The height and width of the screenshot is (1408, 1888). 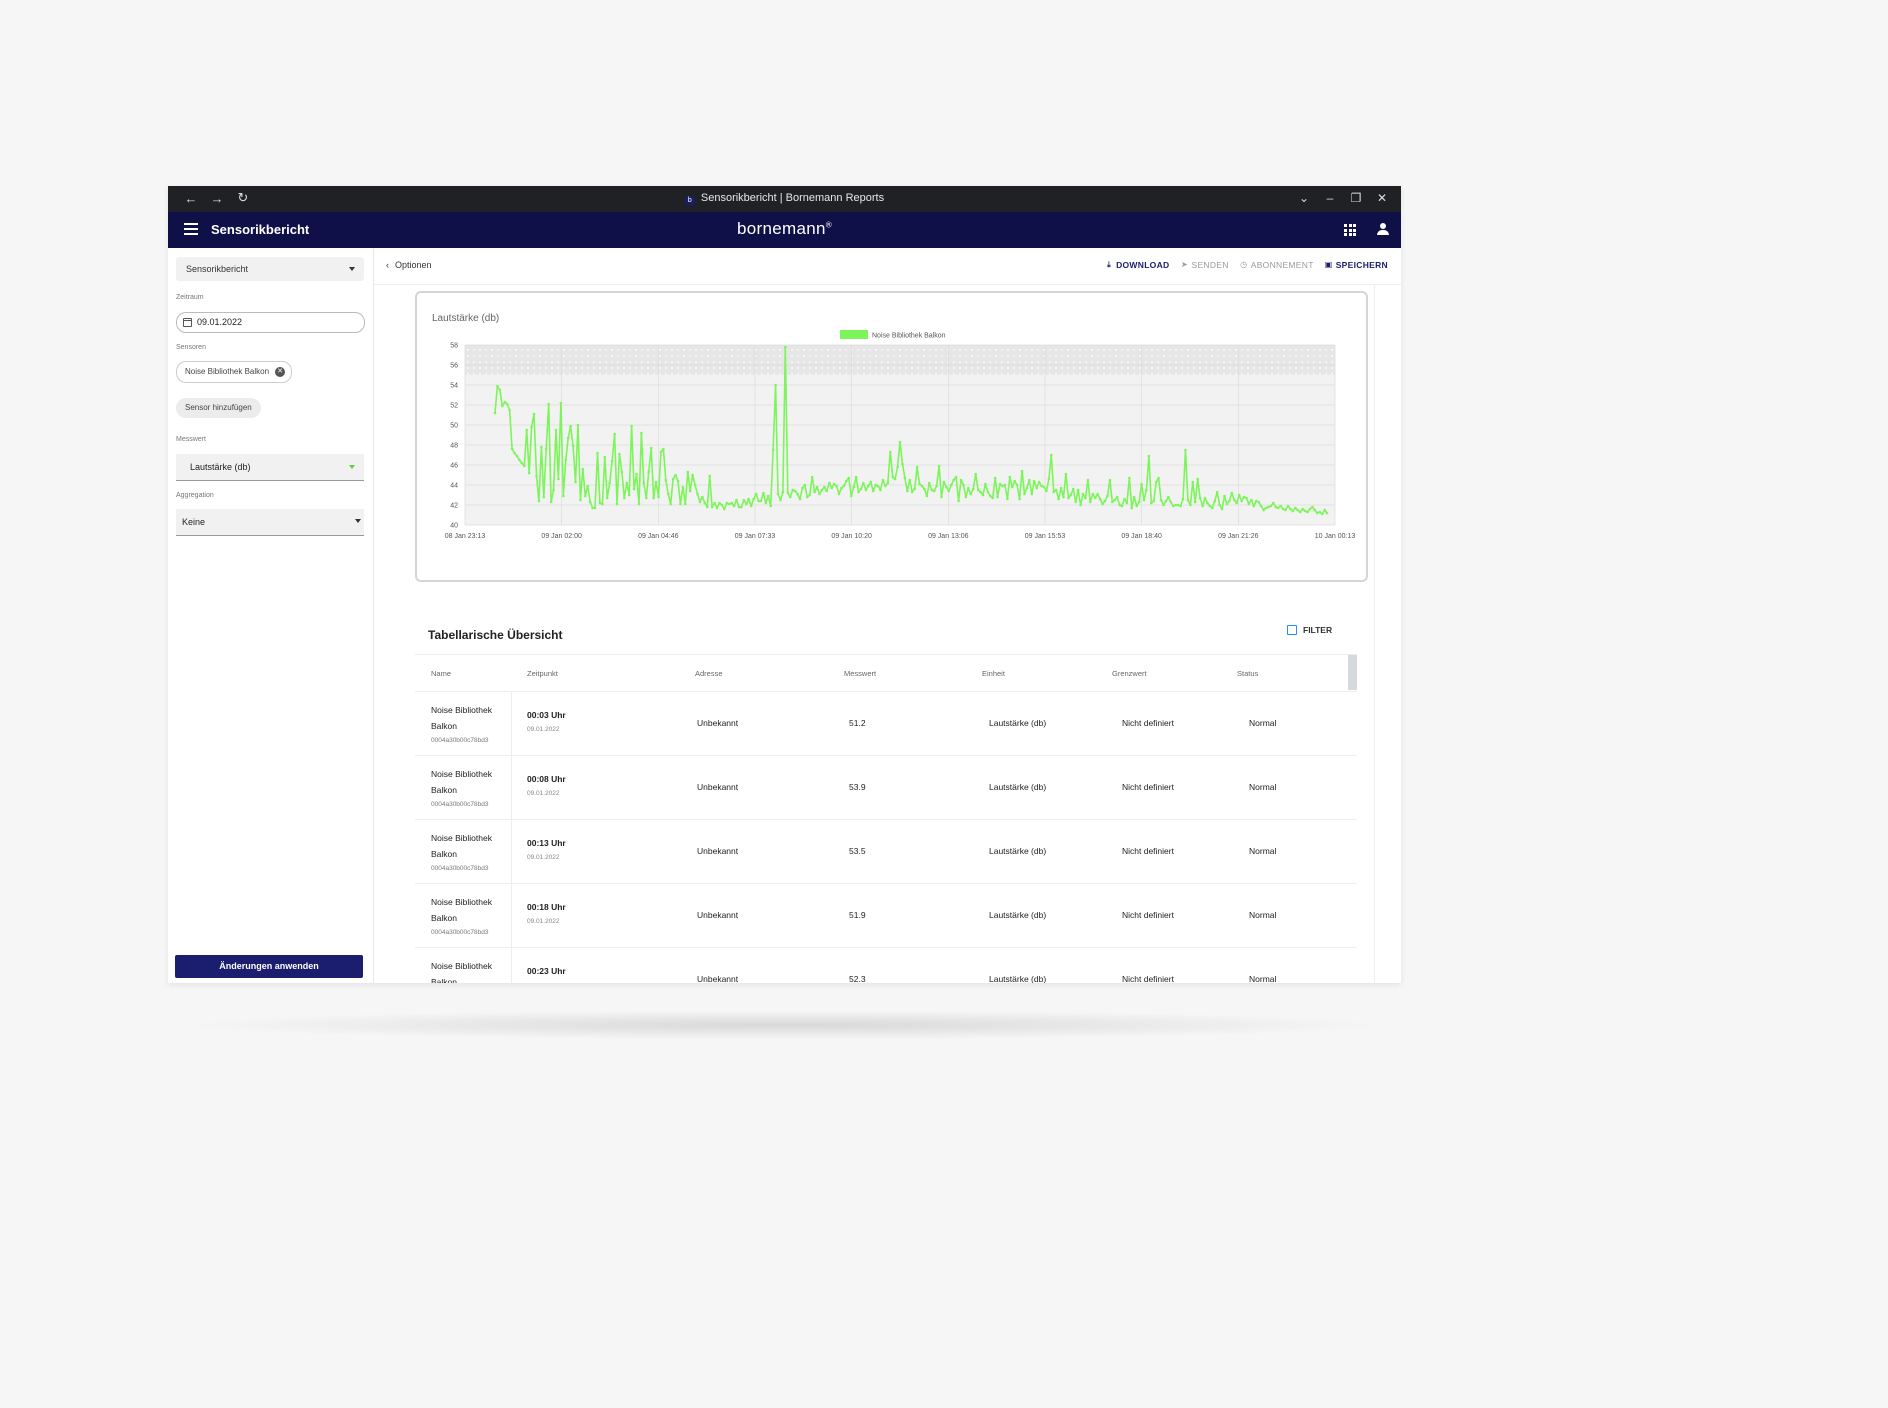 I want to click on minimize-icon: –, so click(x=1330, y=198).